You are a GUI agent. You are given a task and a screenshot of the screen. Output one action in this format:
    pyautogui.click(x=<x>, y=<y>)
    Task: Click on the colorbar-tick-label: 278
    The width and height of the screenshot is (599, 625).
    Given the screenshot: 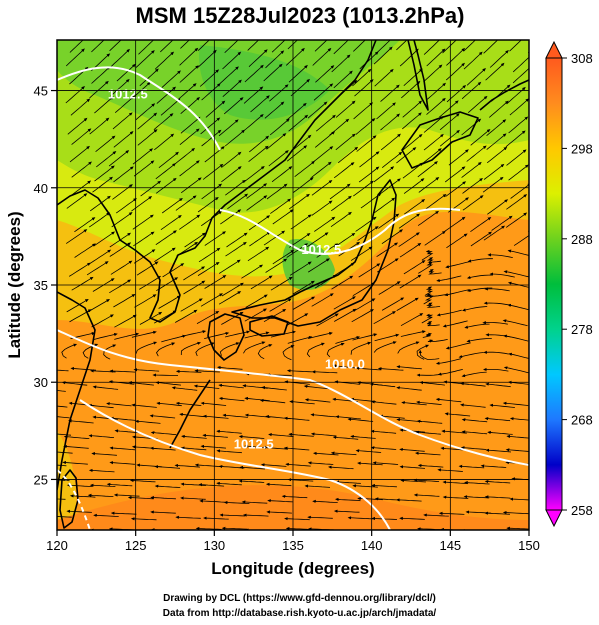 What is the action you would take?
    pyautogui.click(x=582, y=329)
    